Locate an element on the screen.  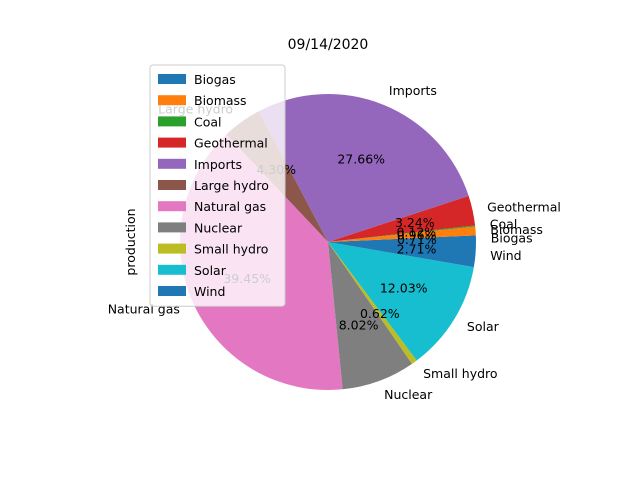
legend-entry-coal: Coal is located at coordinates (208, 121).